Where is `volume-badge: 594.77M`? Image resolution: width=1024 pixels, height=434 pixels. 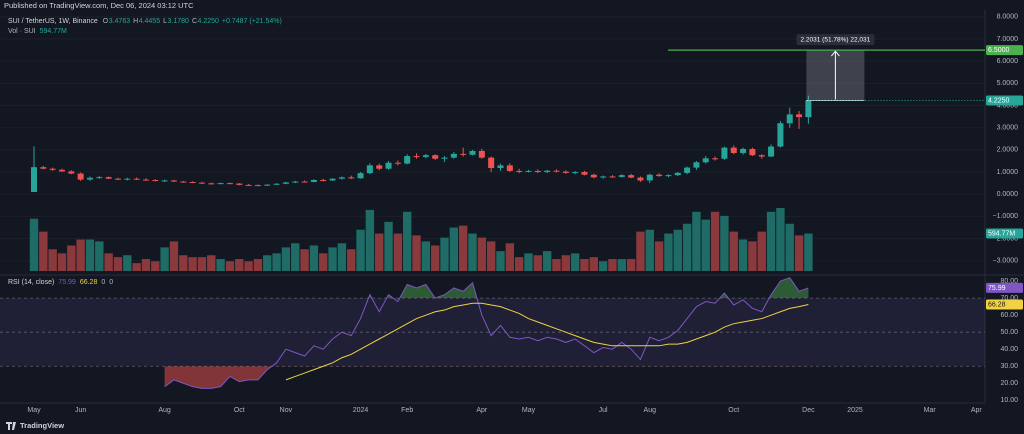
volume-badge: 594.77M is located at coordinates (1001, 233).